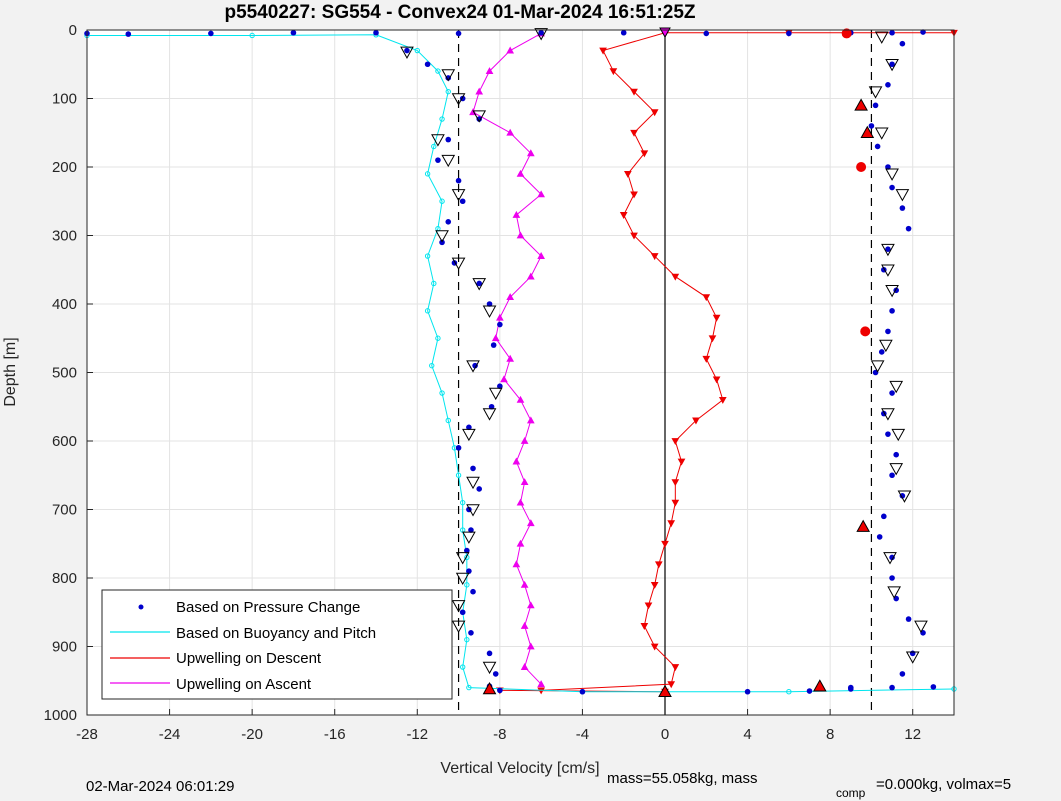  Describe the element at coordinates (519, 768) in the screenshot. I see `x-axis-label: Vertical Velocity [cm/s]` at that location.